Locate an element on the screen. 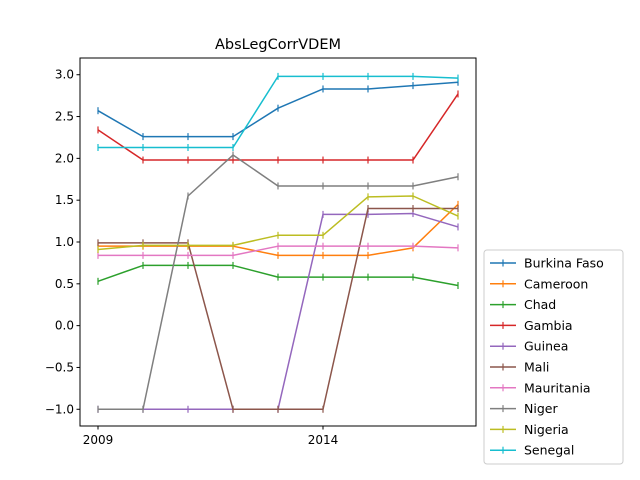 This screenshot has height=480, width=640. legend-item-burkina-faso: Burkina Faso is located at coordinates (547, 263).